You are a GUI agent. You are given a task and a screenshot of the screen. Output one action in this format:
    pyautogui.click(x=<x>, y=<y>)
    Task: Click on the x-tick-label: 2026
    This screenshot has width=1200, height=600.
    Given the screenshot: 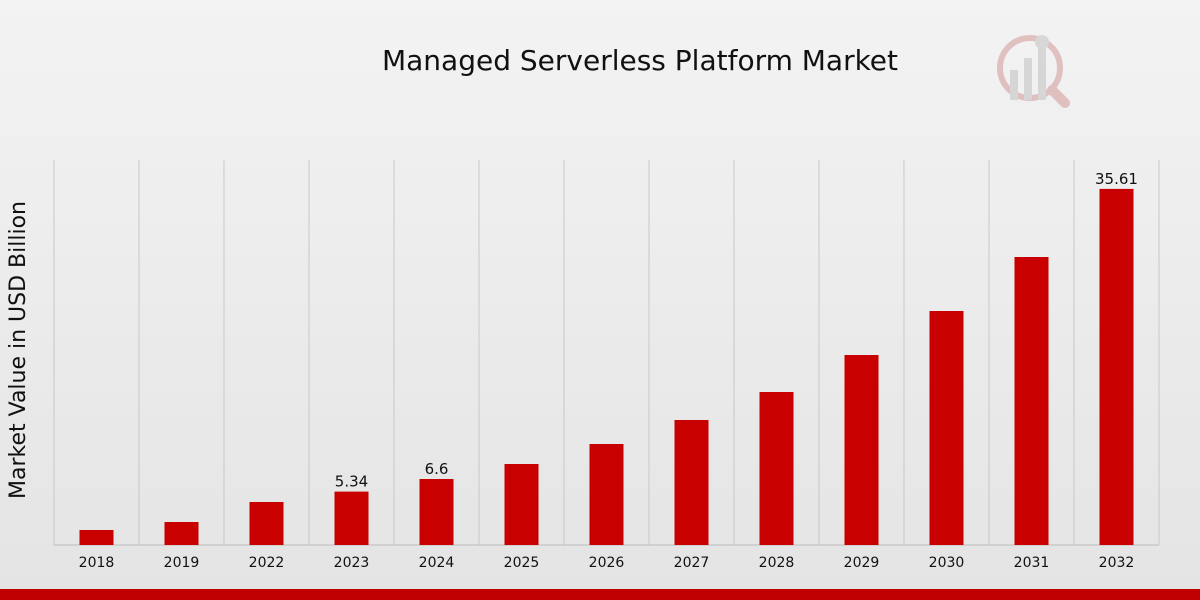 What is the action you would take?
    pyautogui.click(x=607, y=563)
    